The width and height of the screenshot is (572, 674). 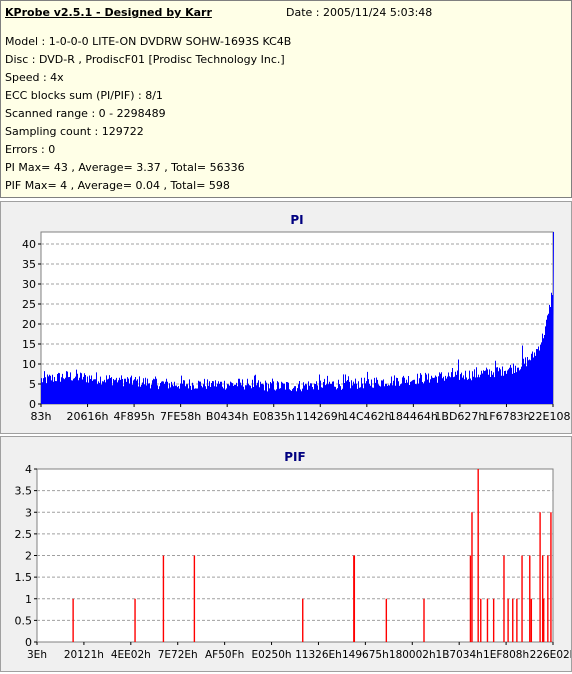 I want to click on y-tick-label: 40, so click(x=29, y=244).